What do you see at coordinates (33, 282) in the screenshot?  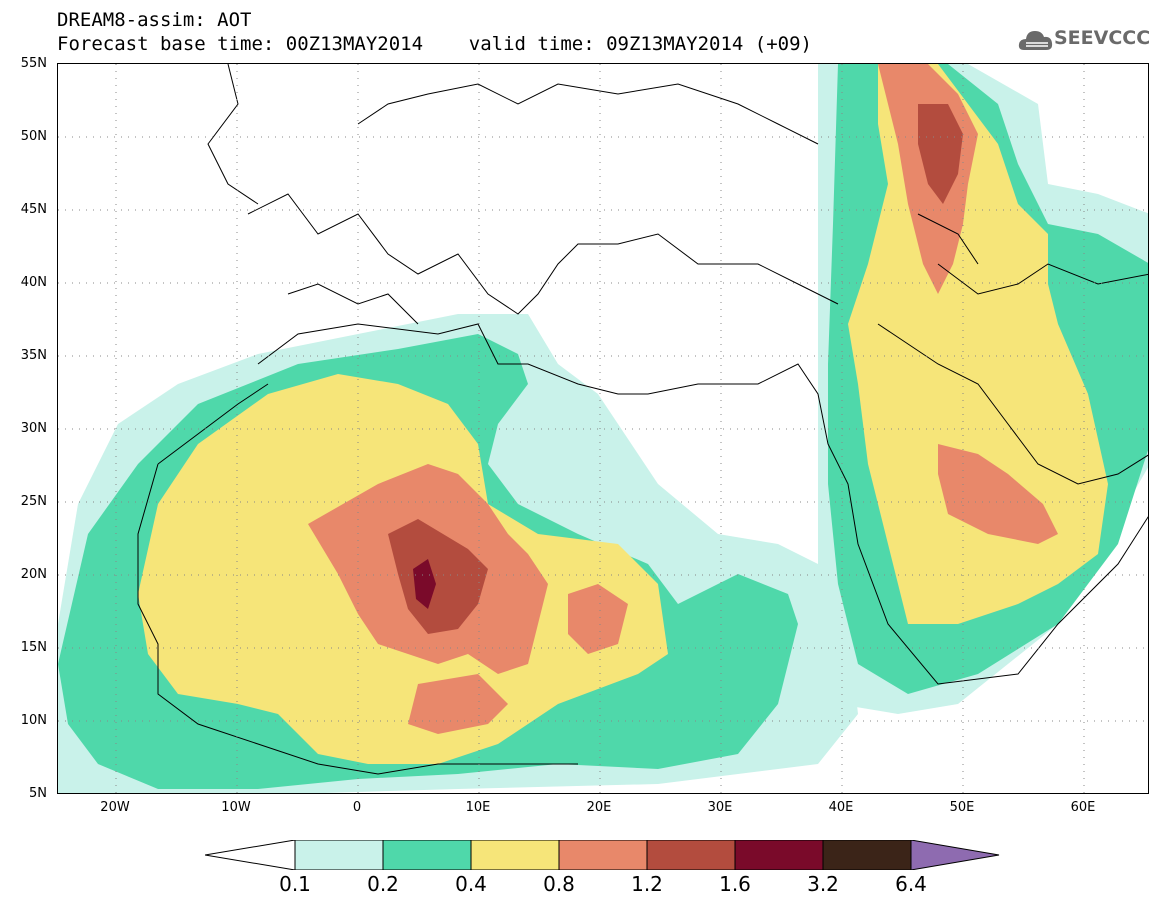 I see `lat-label: 40N` at bounding box center [33, 282].